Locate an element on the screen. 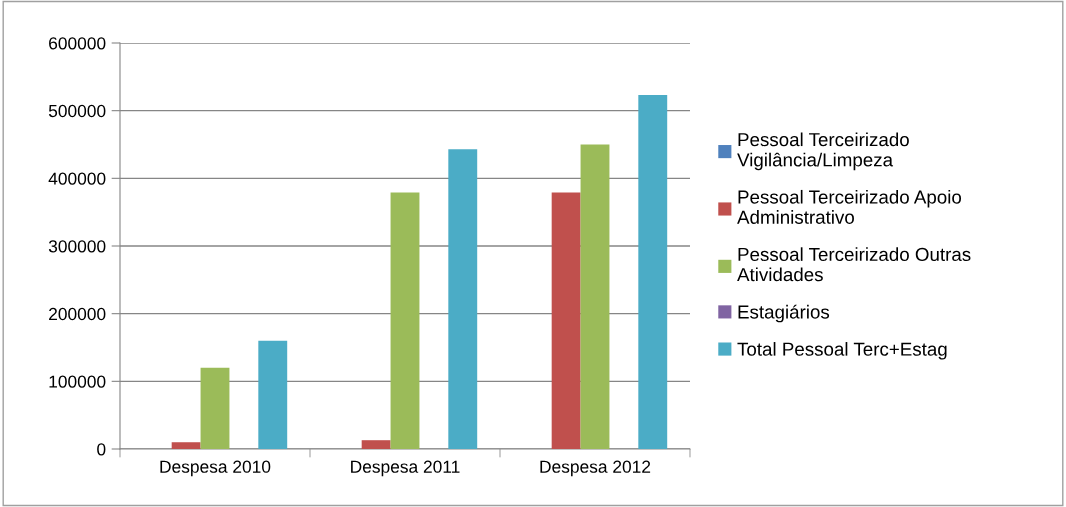  y-tick-label: 300000 is located at coordinates (77, 246).